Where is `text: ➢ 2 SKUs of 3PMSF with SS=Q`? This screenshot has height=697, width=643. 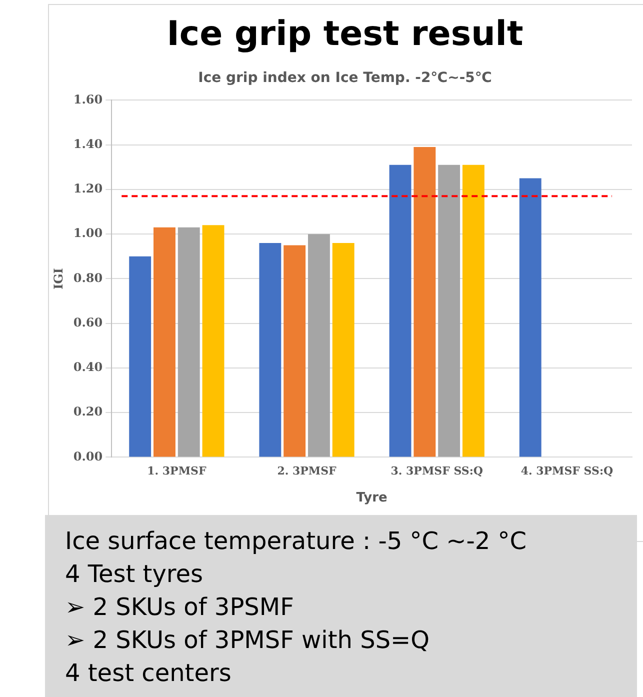 text: ➢ 2 SKUs of 3PMSF with SS=Q is located at coordinates (248, 640).